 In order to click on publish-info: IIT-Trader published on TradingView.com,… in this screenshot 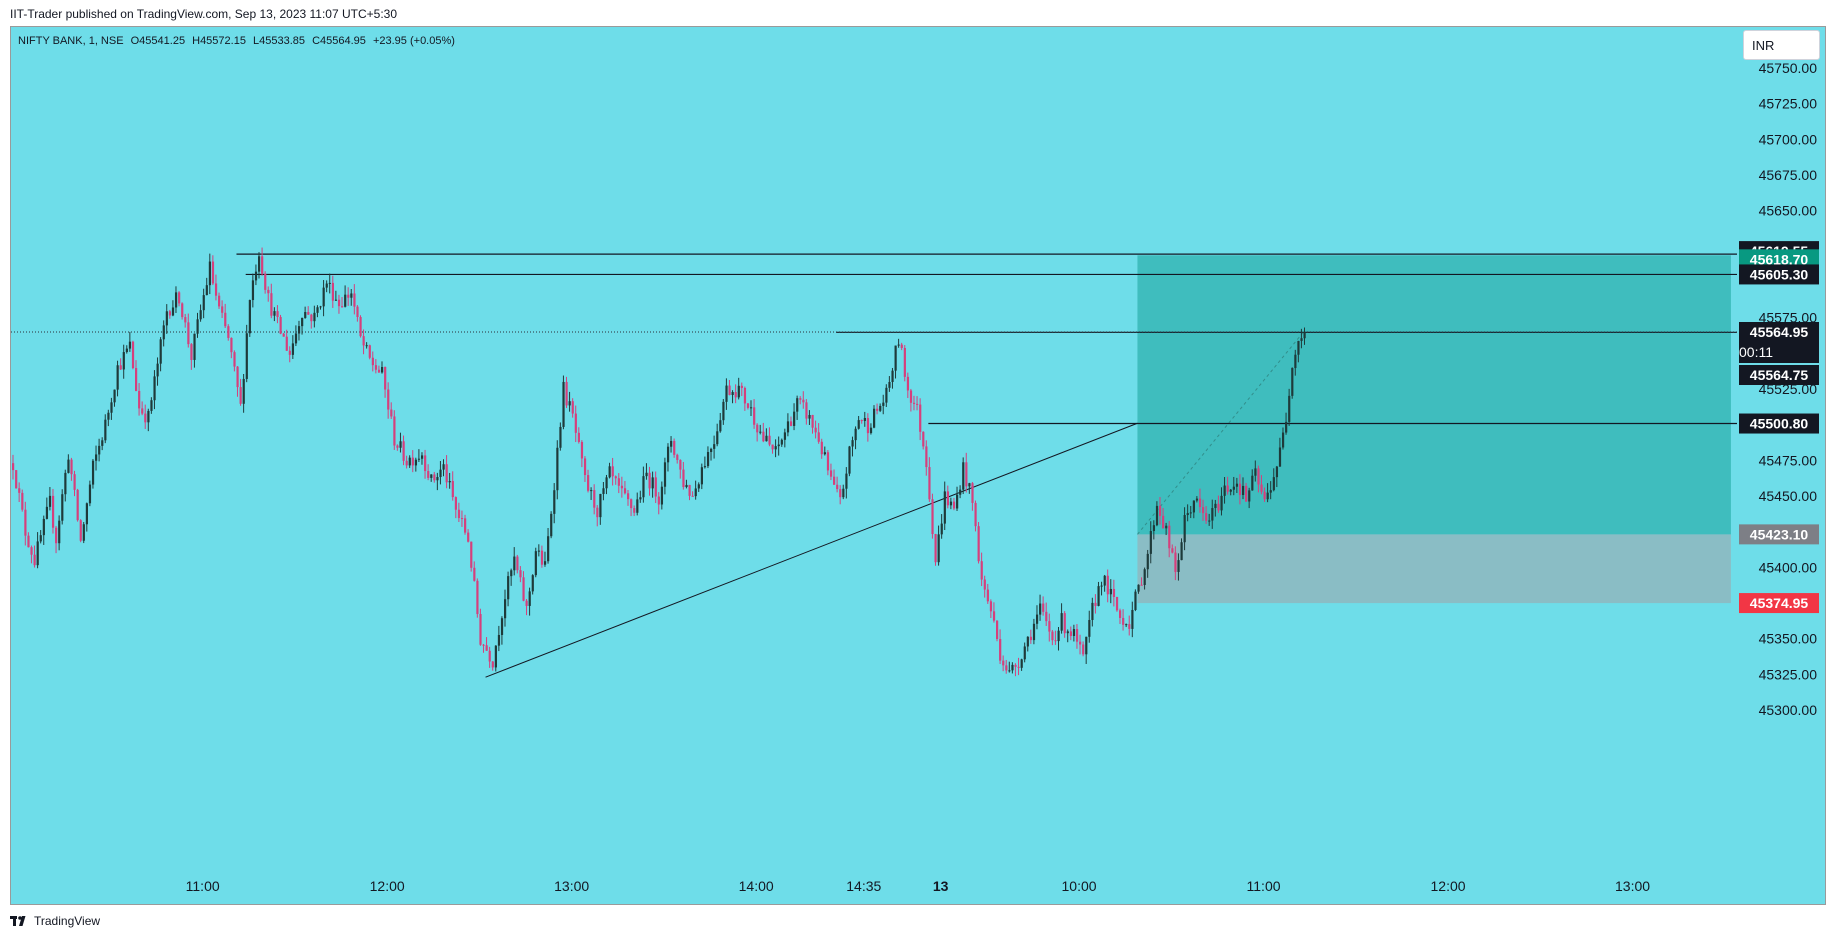, I will do `click(204, 14)`.